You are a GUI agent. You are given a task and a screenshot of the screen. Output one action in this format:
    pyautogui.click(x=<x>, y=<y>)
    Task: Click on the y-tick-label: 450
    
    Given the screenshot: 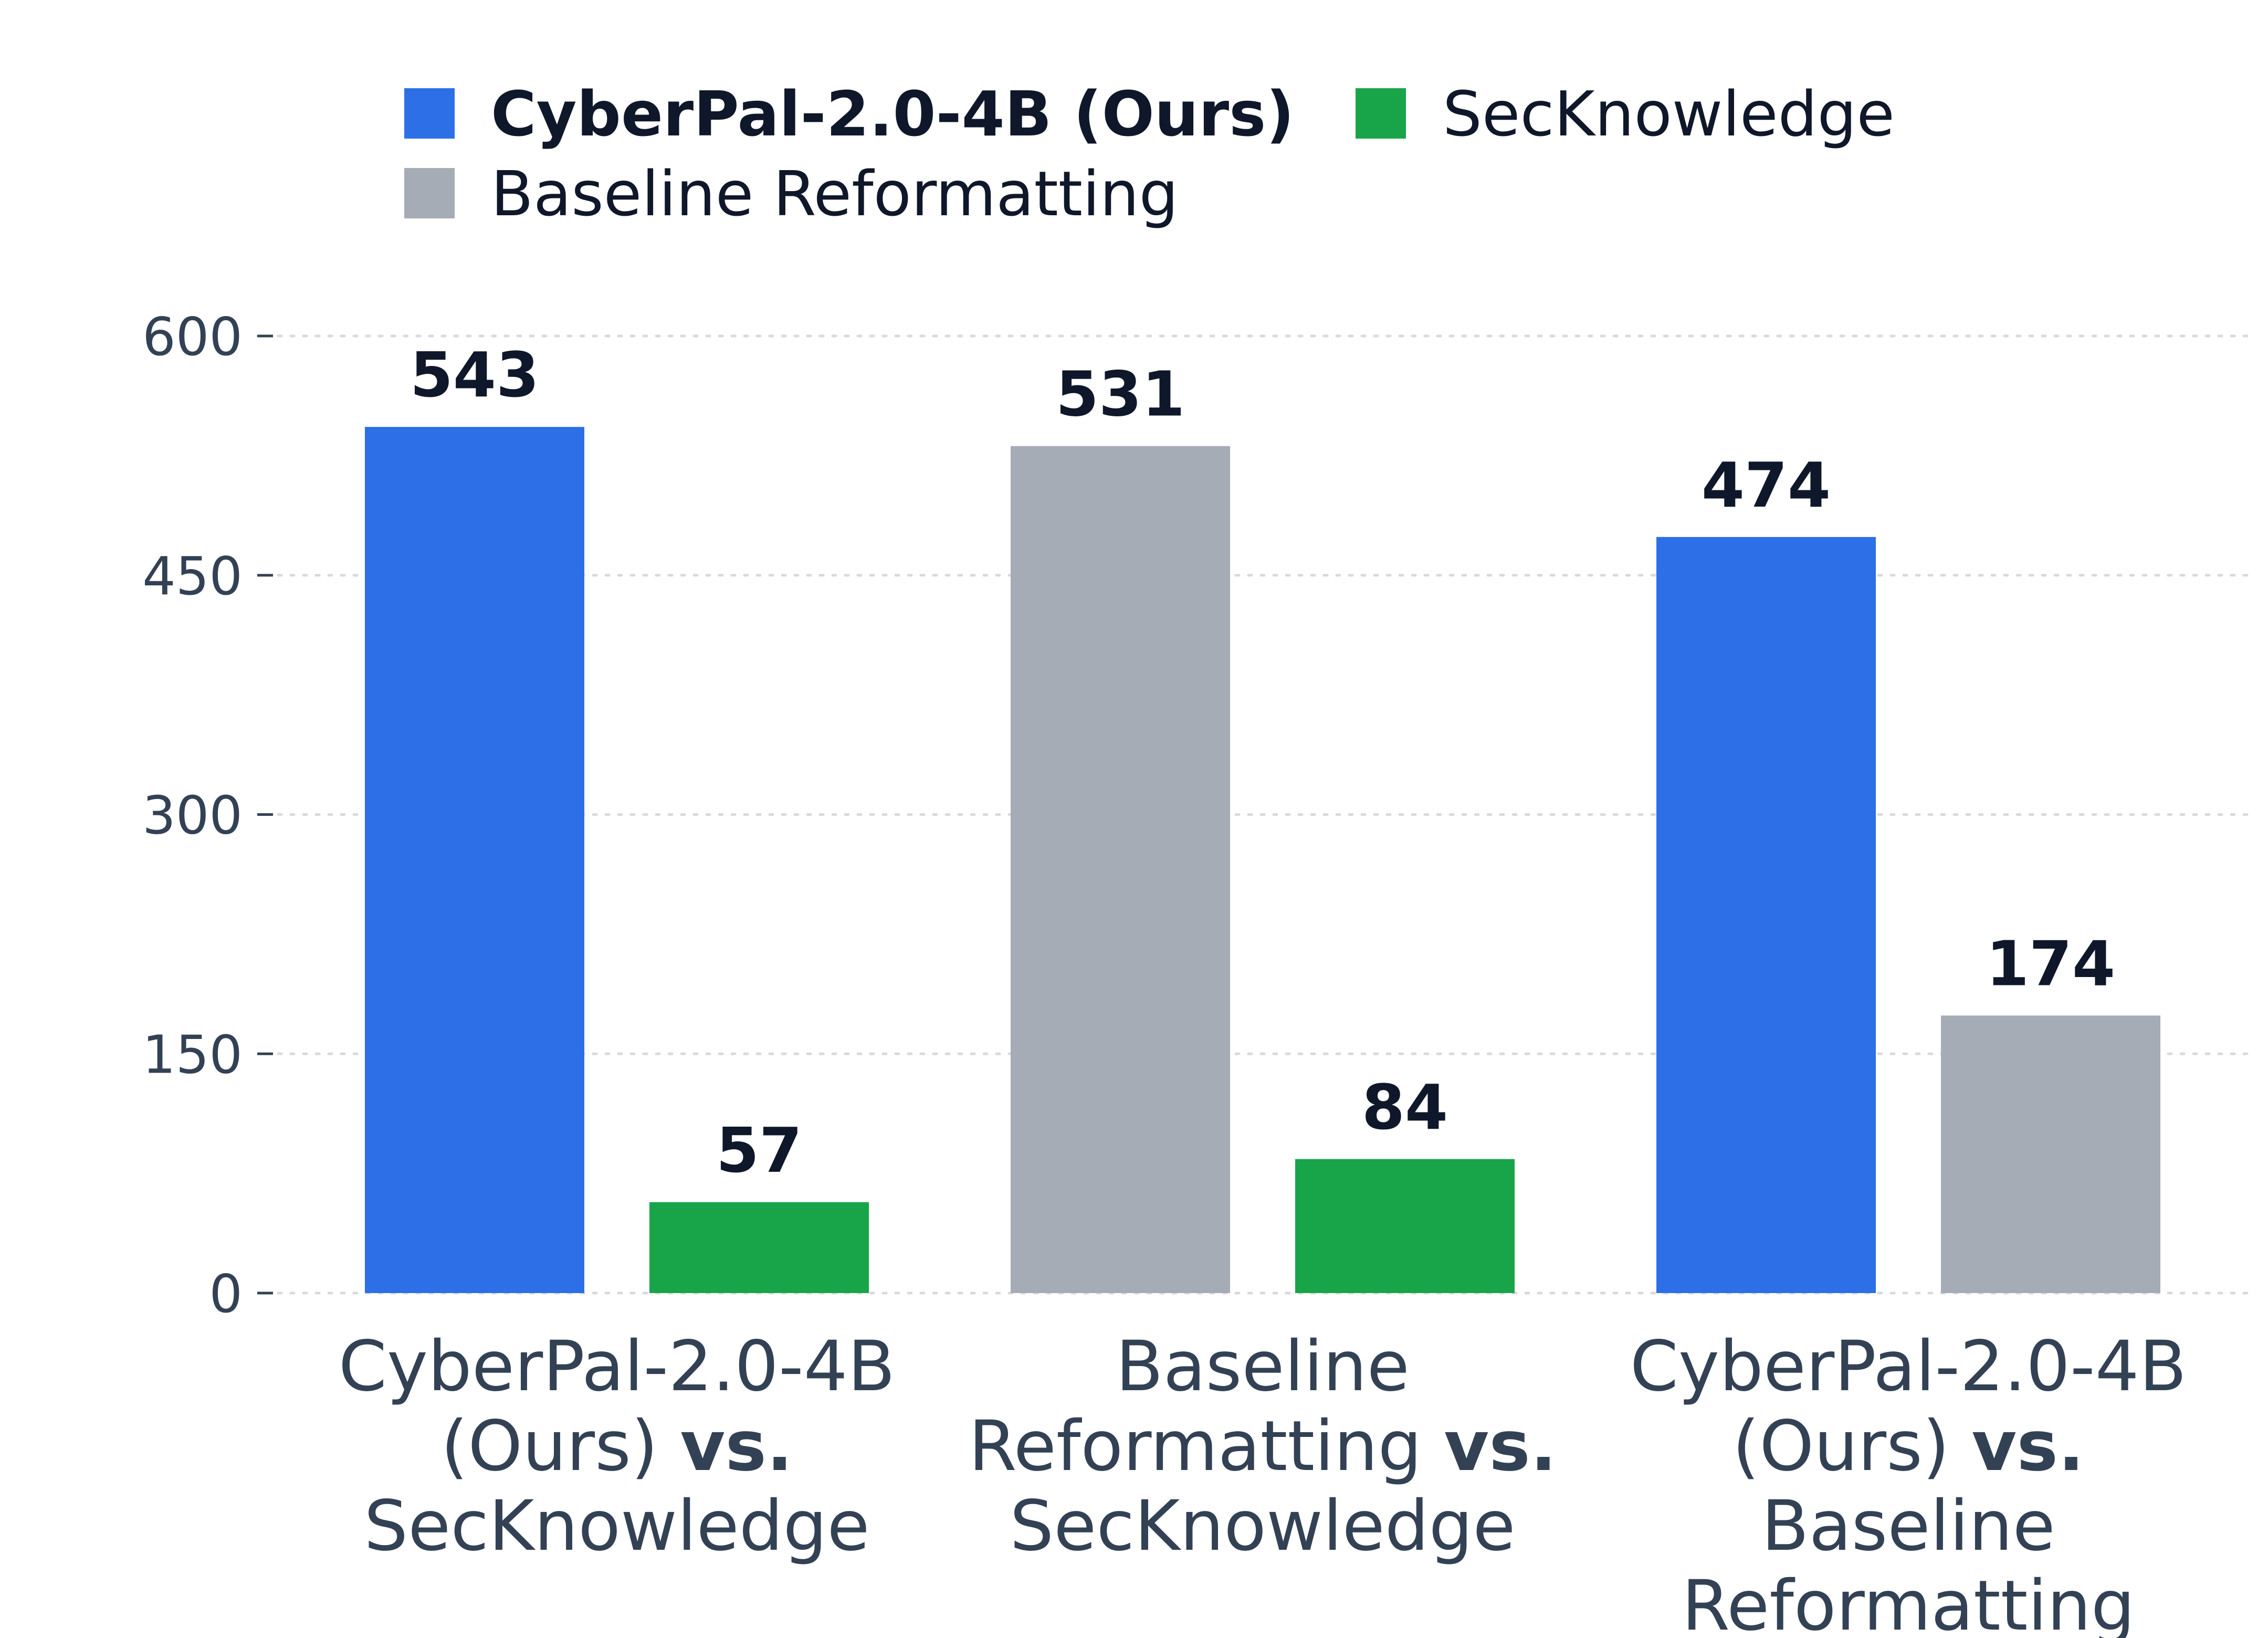 What is the action you would take?
    pyautogui.click(x=192, y=576)
    